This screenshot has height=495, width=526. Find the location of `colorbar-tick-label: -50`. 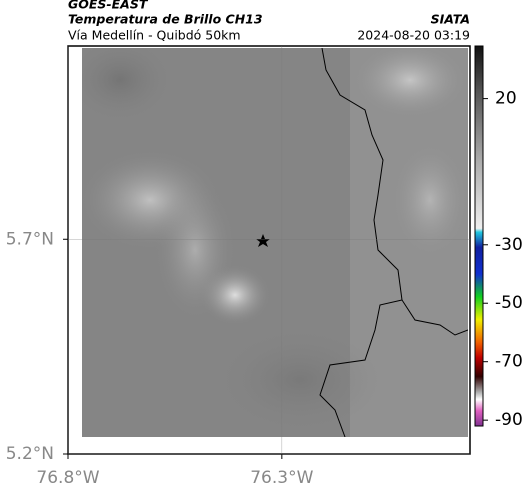

colorbar-tick-label: -50 is located at coordinates (509, 303).